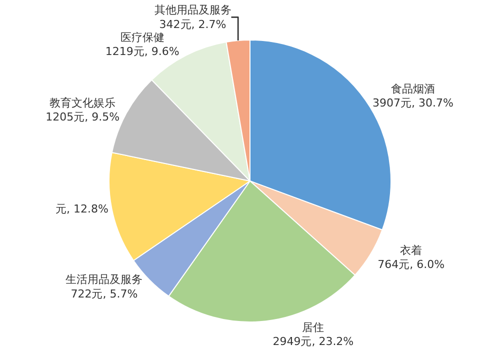 The width and height of the screenshot is (500, 362). I want to click on slice-label: 居住, so click(313, 327).